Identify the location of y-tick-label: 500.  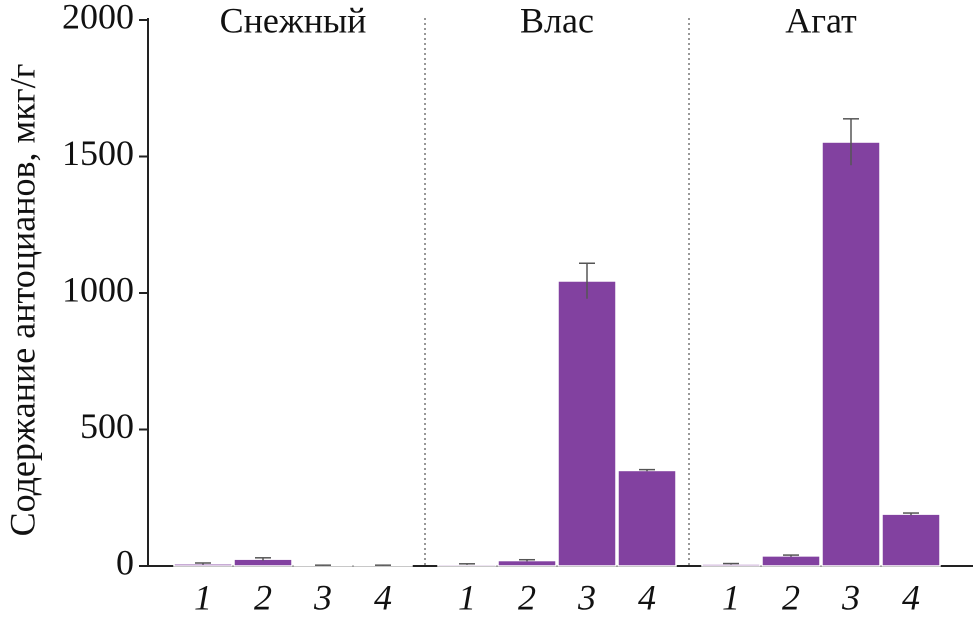
(107, 426).